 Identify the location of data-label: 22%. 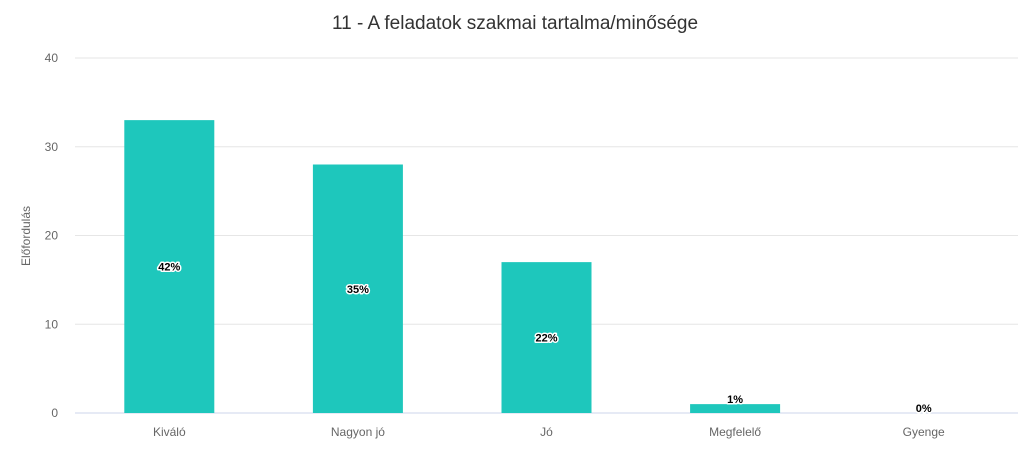
(546, 339).